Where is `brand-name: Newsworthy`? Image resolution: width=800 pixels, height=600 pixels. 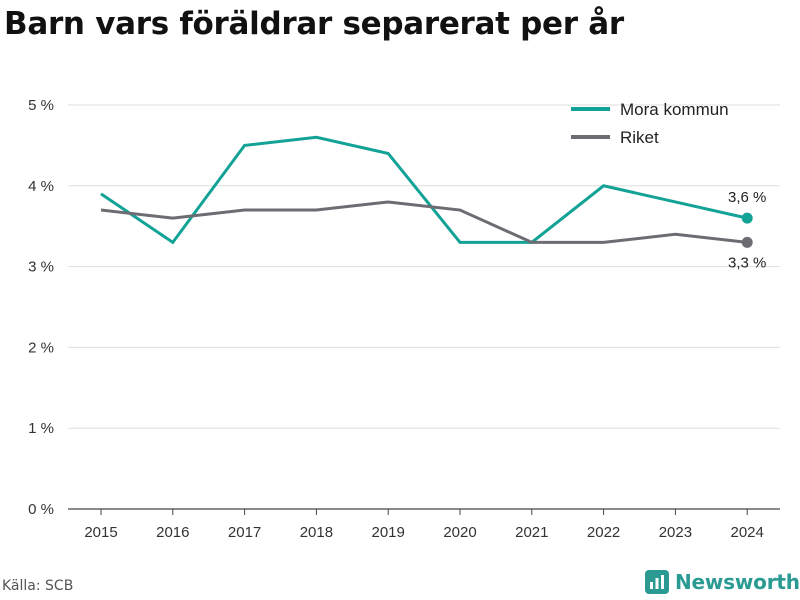
brand-name: Newsworthy is located at coordinates (737, 582).